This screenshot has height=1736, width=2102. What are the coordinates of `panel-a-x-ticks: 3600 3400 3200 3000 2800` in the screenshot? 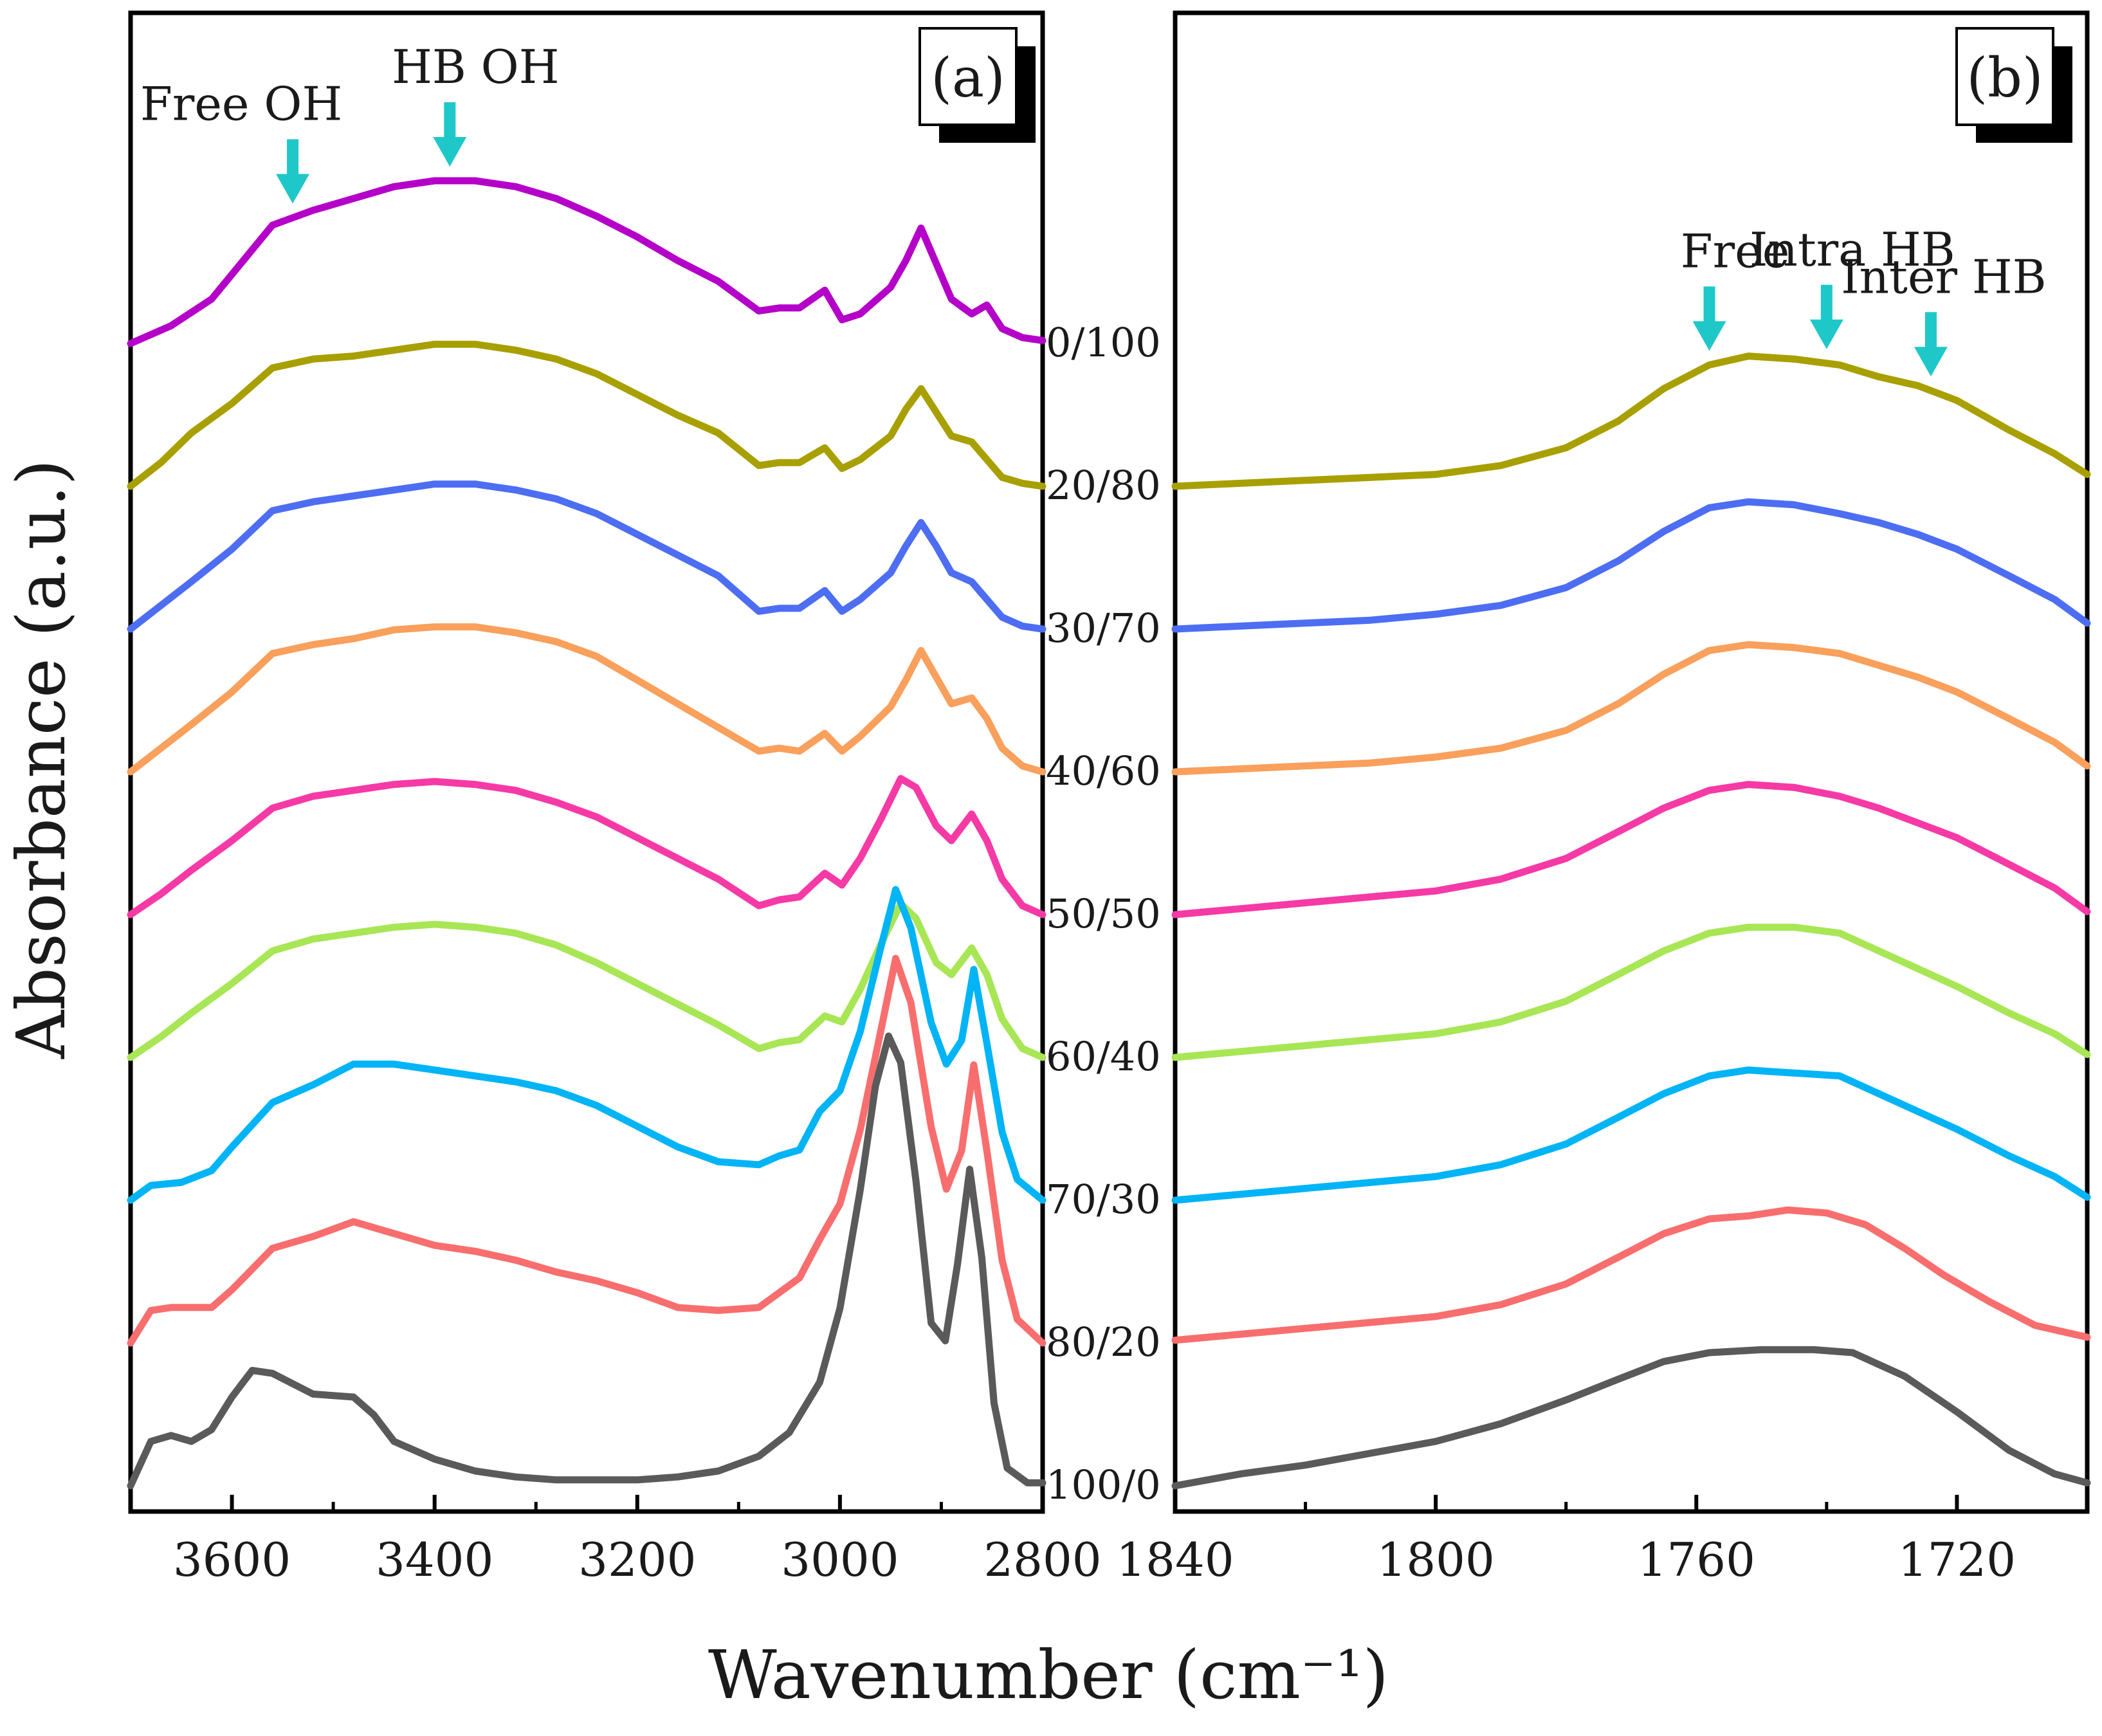 It's located at (615, 1541).